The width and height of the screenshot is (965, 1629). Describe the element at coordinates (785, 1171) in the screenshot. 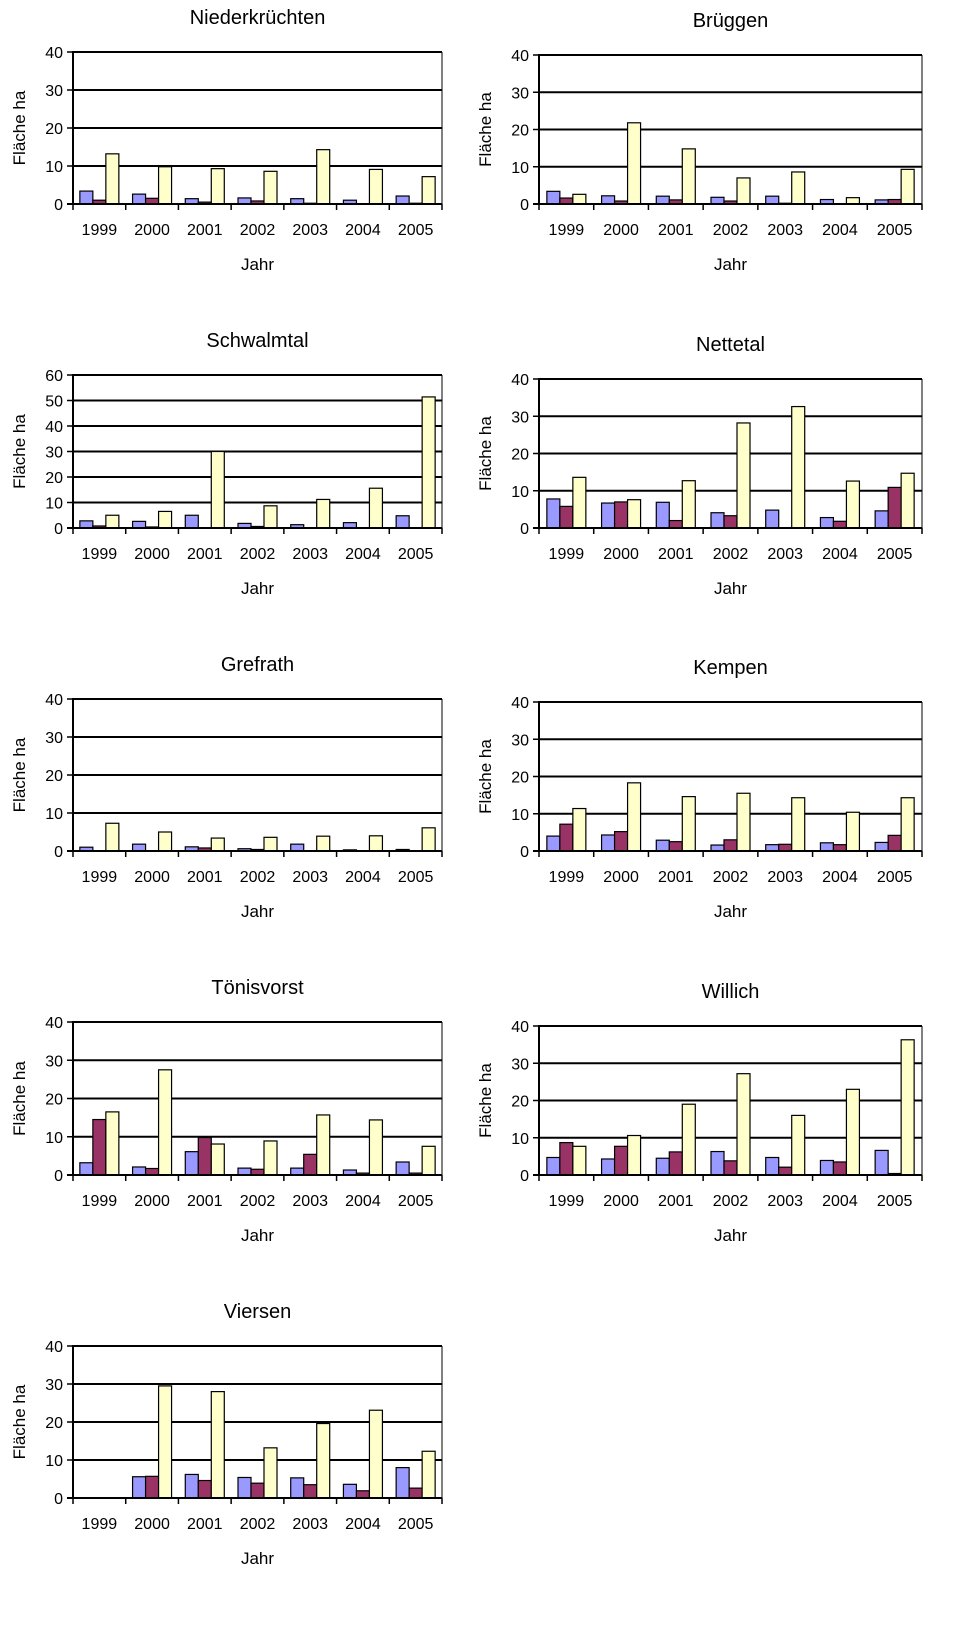

I see `bar-series2-2003` at that location.